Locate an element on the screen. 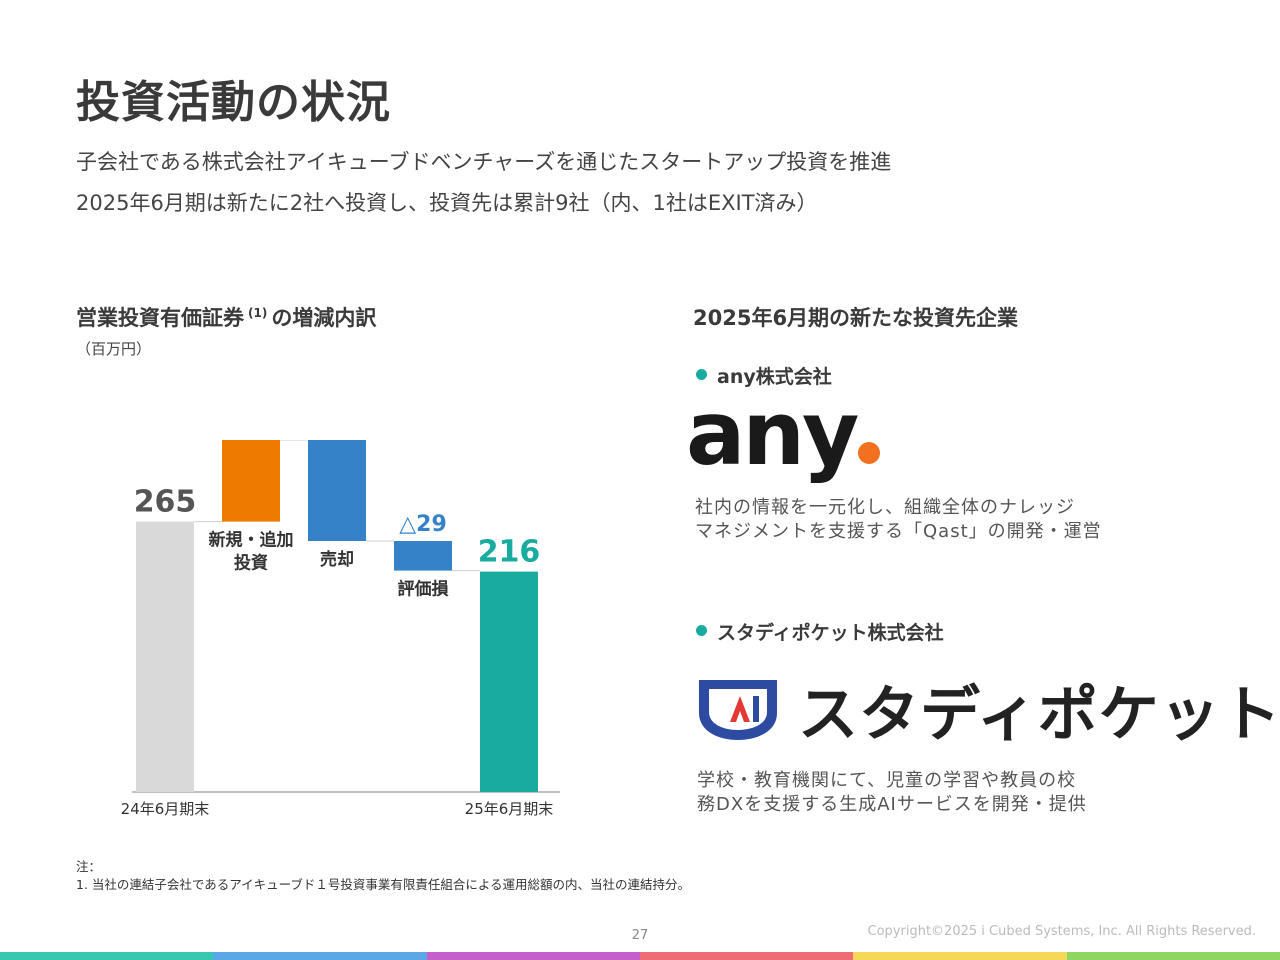  footer-color-bar is located at coordinates (640, 956).